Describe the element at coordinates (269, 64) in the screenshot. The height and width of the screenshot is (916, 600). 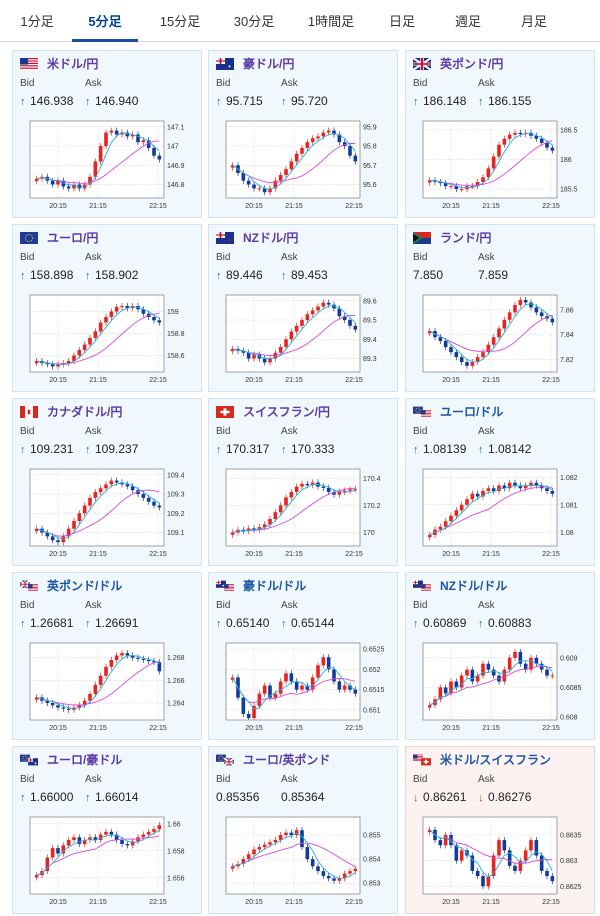
I see `currency-pair-link: 豪ドル/円` at that location.